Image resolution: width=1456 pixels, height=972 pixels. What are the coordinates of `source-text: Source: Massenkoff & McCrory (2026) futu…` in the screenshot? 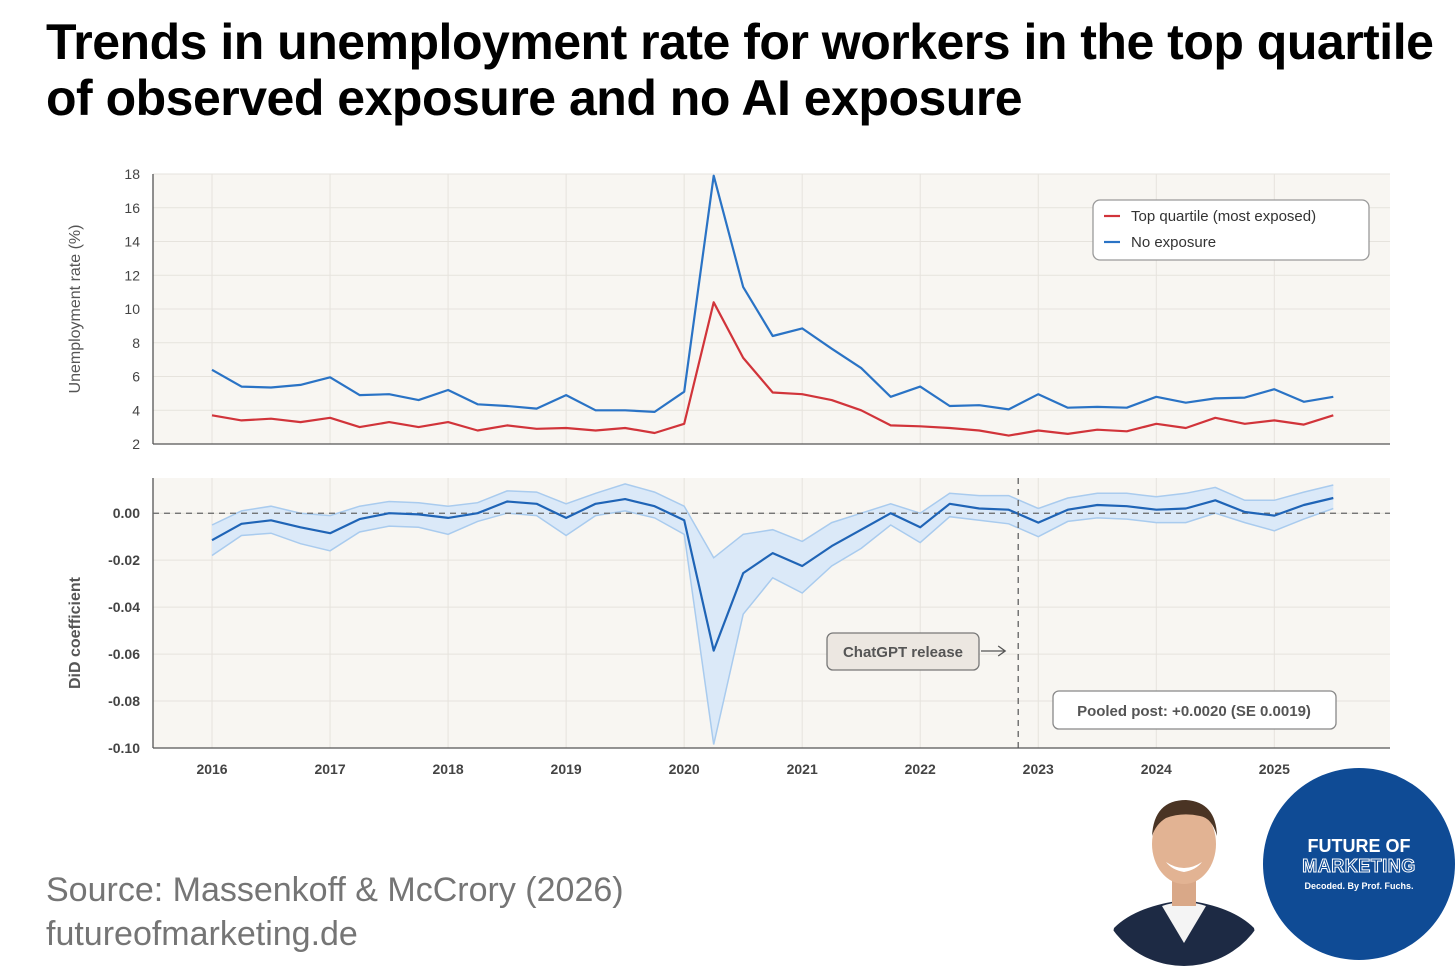 It's located at (335, 912).